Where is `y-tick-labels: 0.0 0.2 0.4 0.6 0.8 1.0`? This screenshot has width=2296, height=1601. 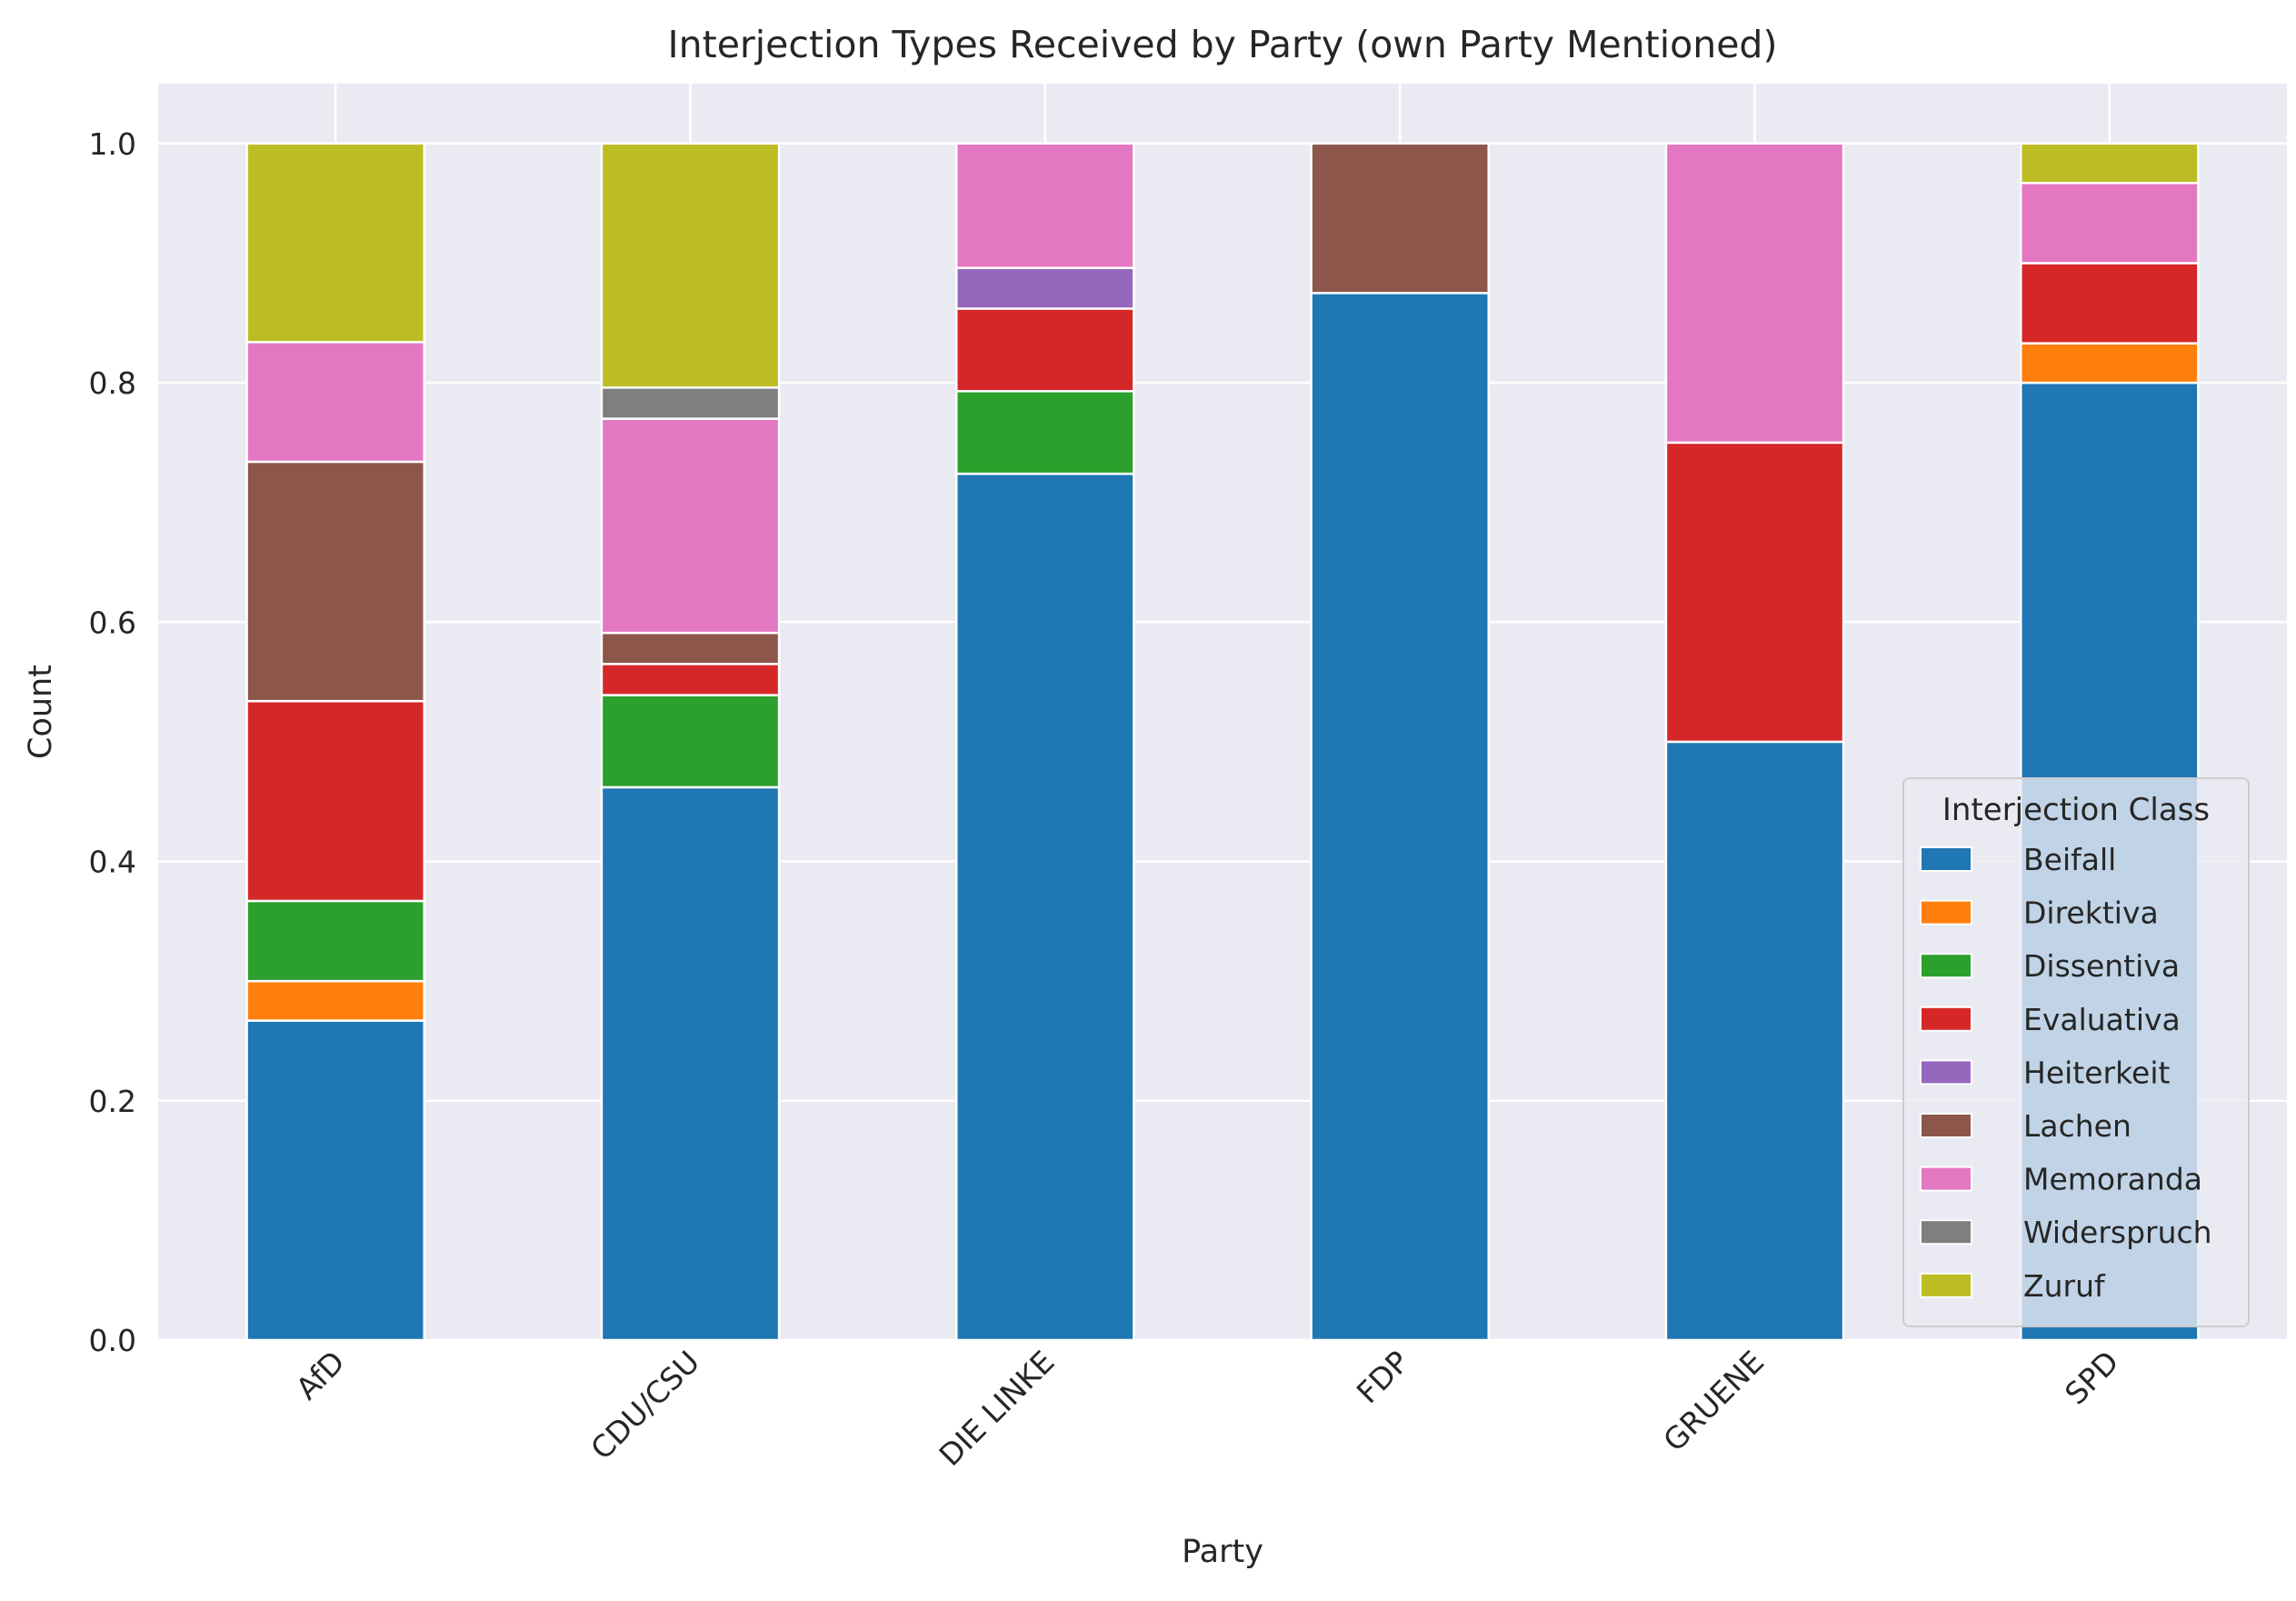 y-tick-labels: 0.0 0.2 0.4 0.6 0.8 1.0 is located at coordinates (112, 742).